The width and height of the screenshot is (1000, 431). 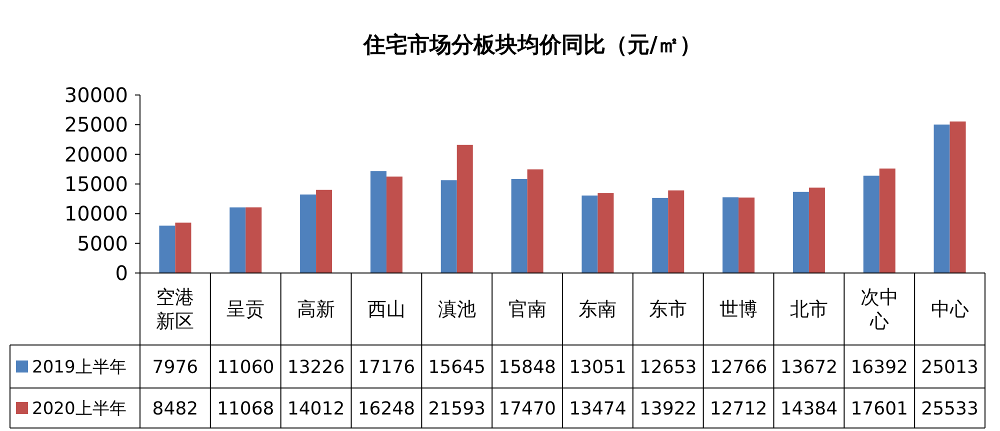 I want to click on y-tick-label: 20000, so click(x=96, y=154).